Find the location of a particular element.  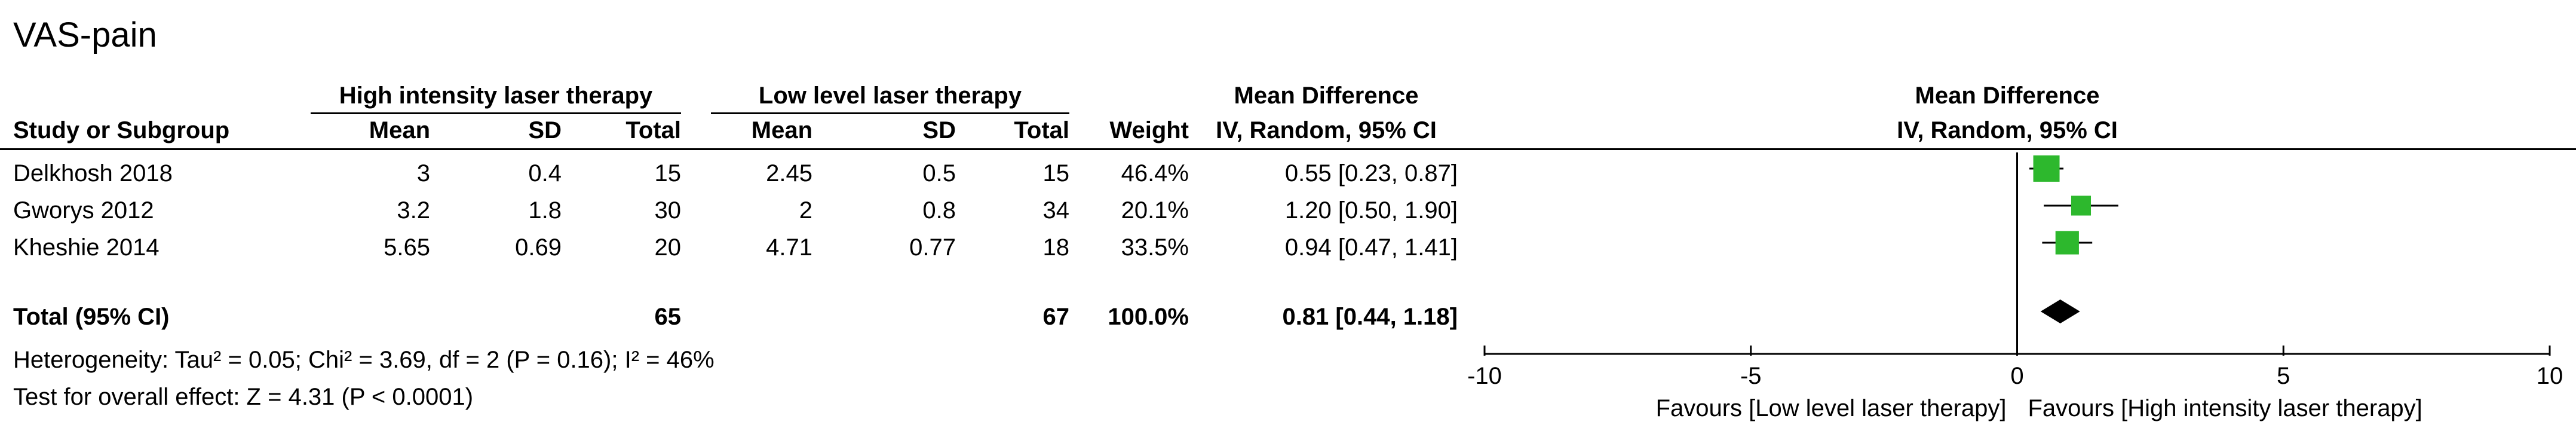

row-sd1: 1.8 is located at coordinates (545, 210).